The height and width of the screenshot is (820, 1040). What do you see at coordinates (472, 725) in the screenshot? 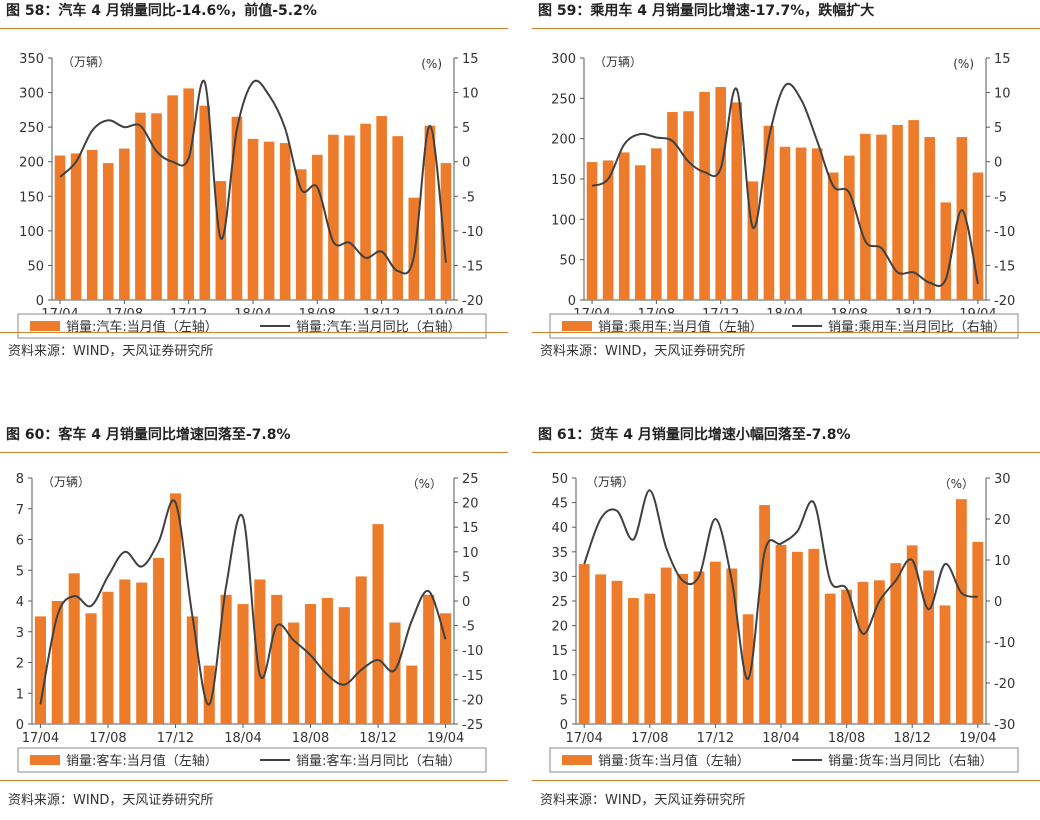
I see `right-tick-label: -25` at bounding box center [472, 725].